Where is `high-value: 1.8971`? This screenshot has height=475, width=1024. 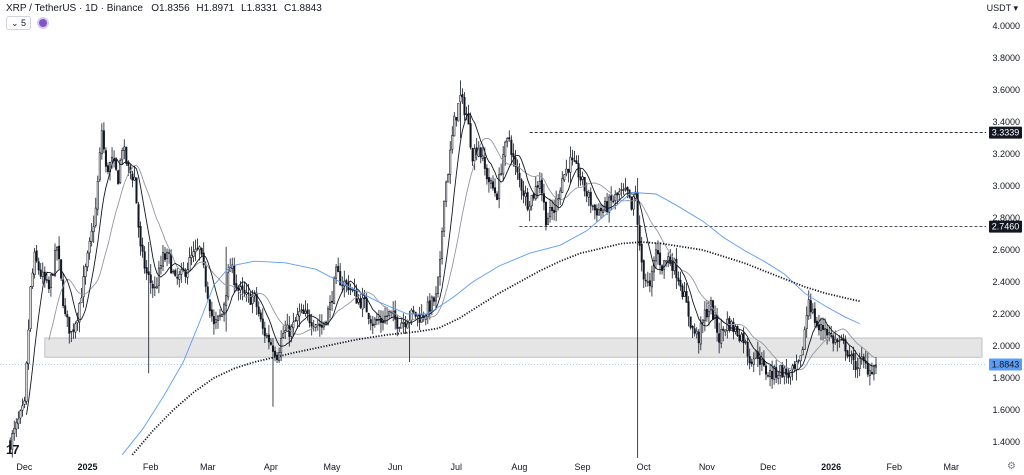 high-value: 1.8971 is located at coordinates (219, 8).